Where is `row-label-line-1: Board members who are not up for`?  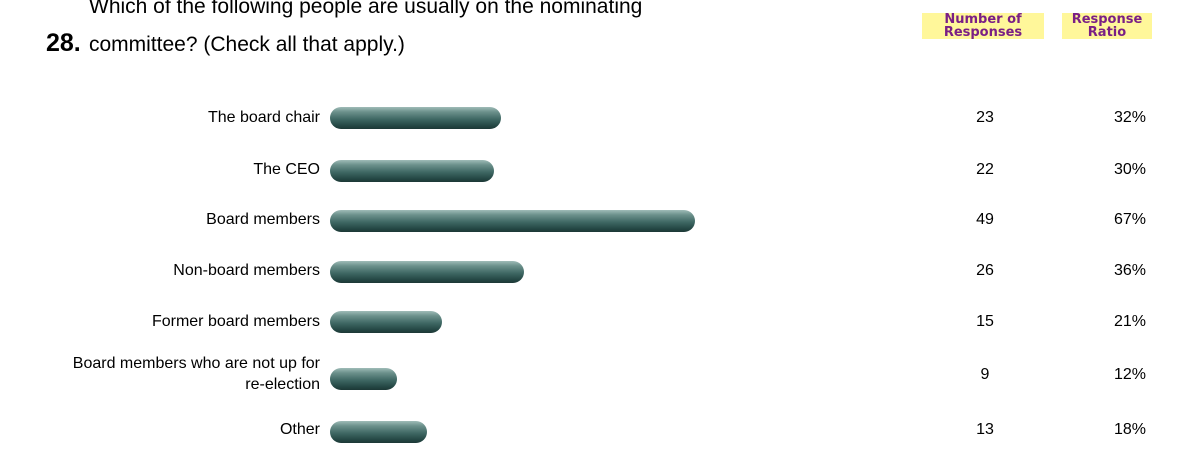
row-label-line-1: Board members who are not up for is located at coordinates (196, 363).